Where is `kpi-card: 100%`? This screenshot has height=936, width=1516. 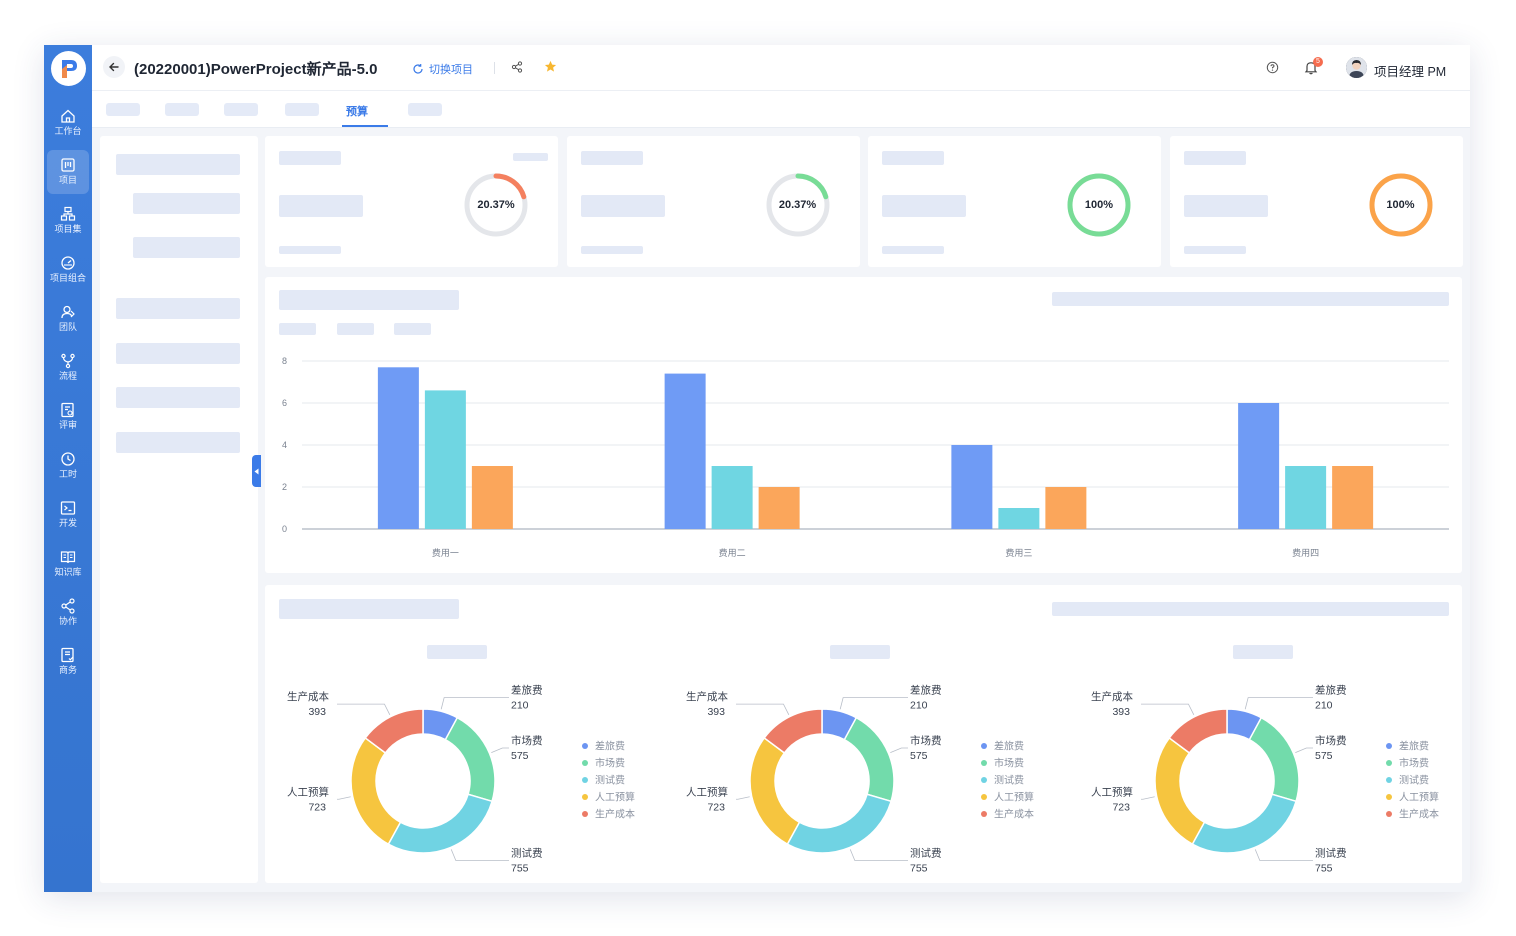 kpi-card: 100% is located at coordinates (1014, 201).